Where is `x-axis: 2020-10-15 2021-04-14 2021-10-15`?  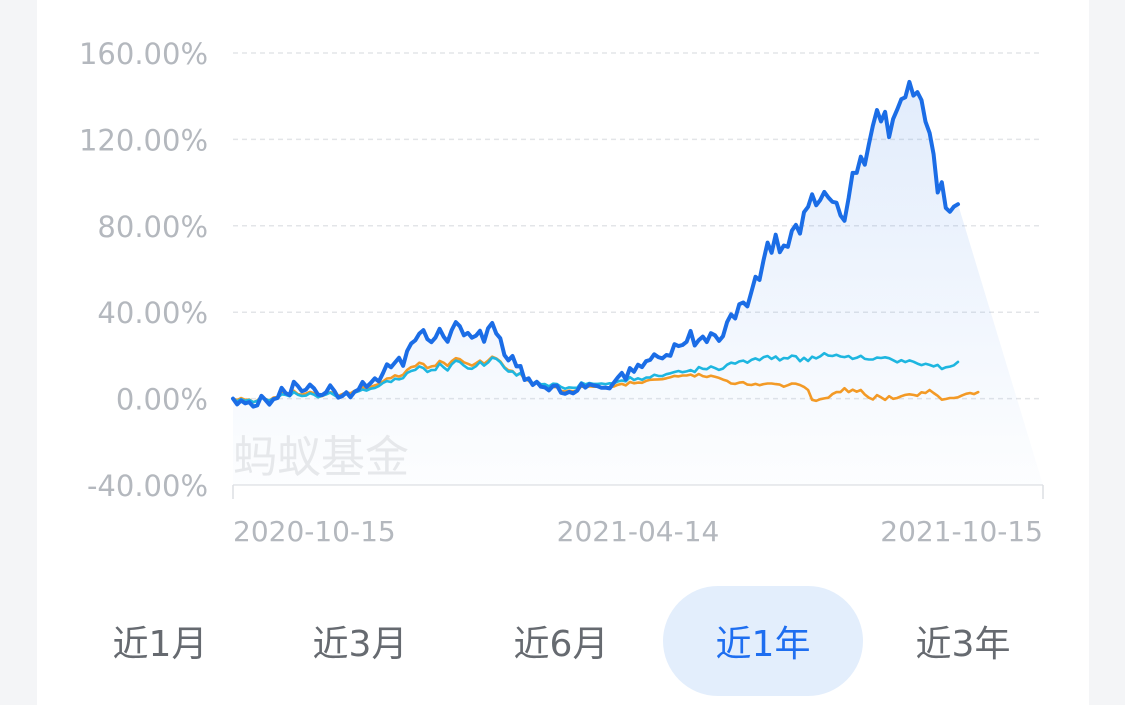 x-axis: 2020-10-15 2021-04-14 2021-10-15 is located at coordinates (638, 516).